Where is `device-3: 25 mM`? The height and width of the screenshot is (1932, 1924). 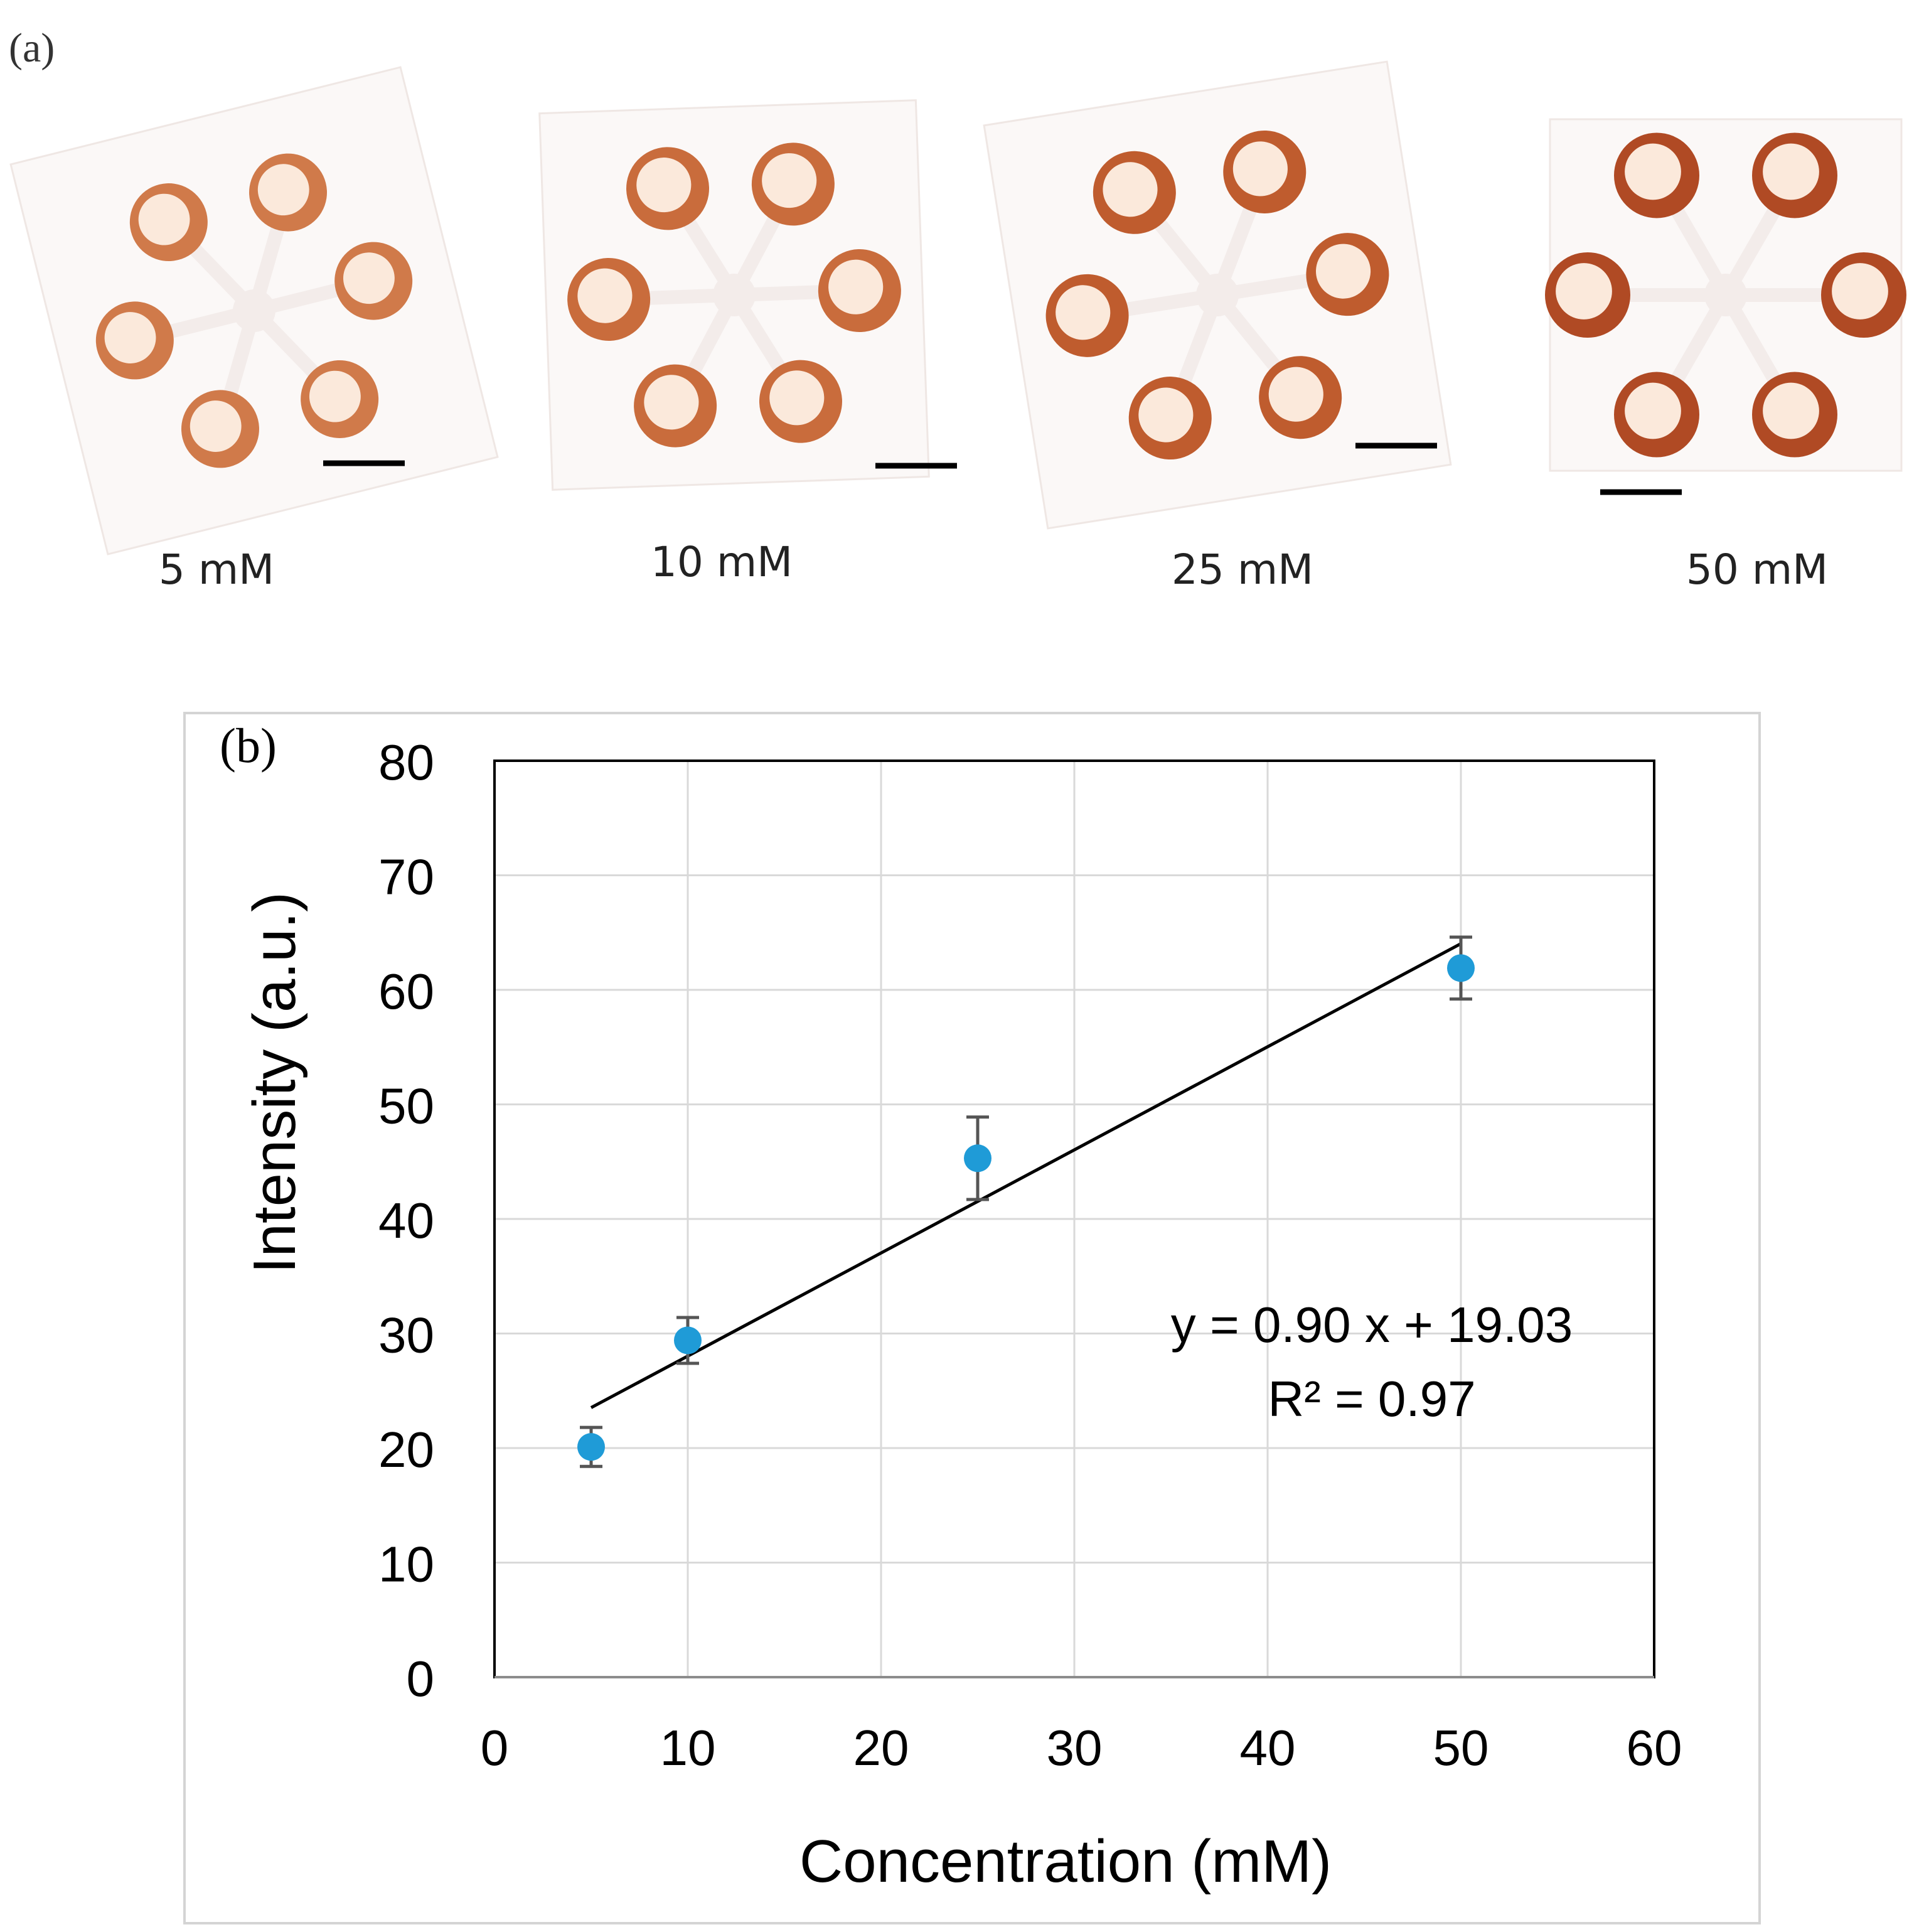
device-3: 25 mM is located at coordinates (1217, 327).